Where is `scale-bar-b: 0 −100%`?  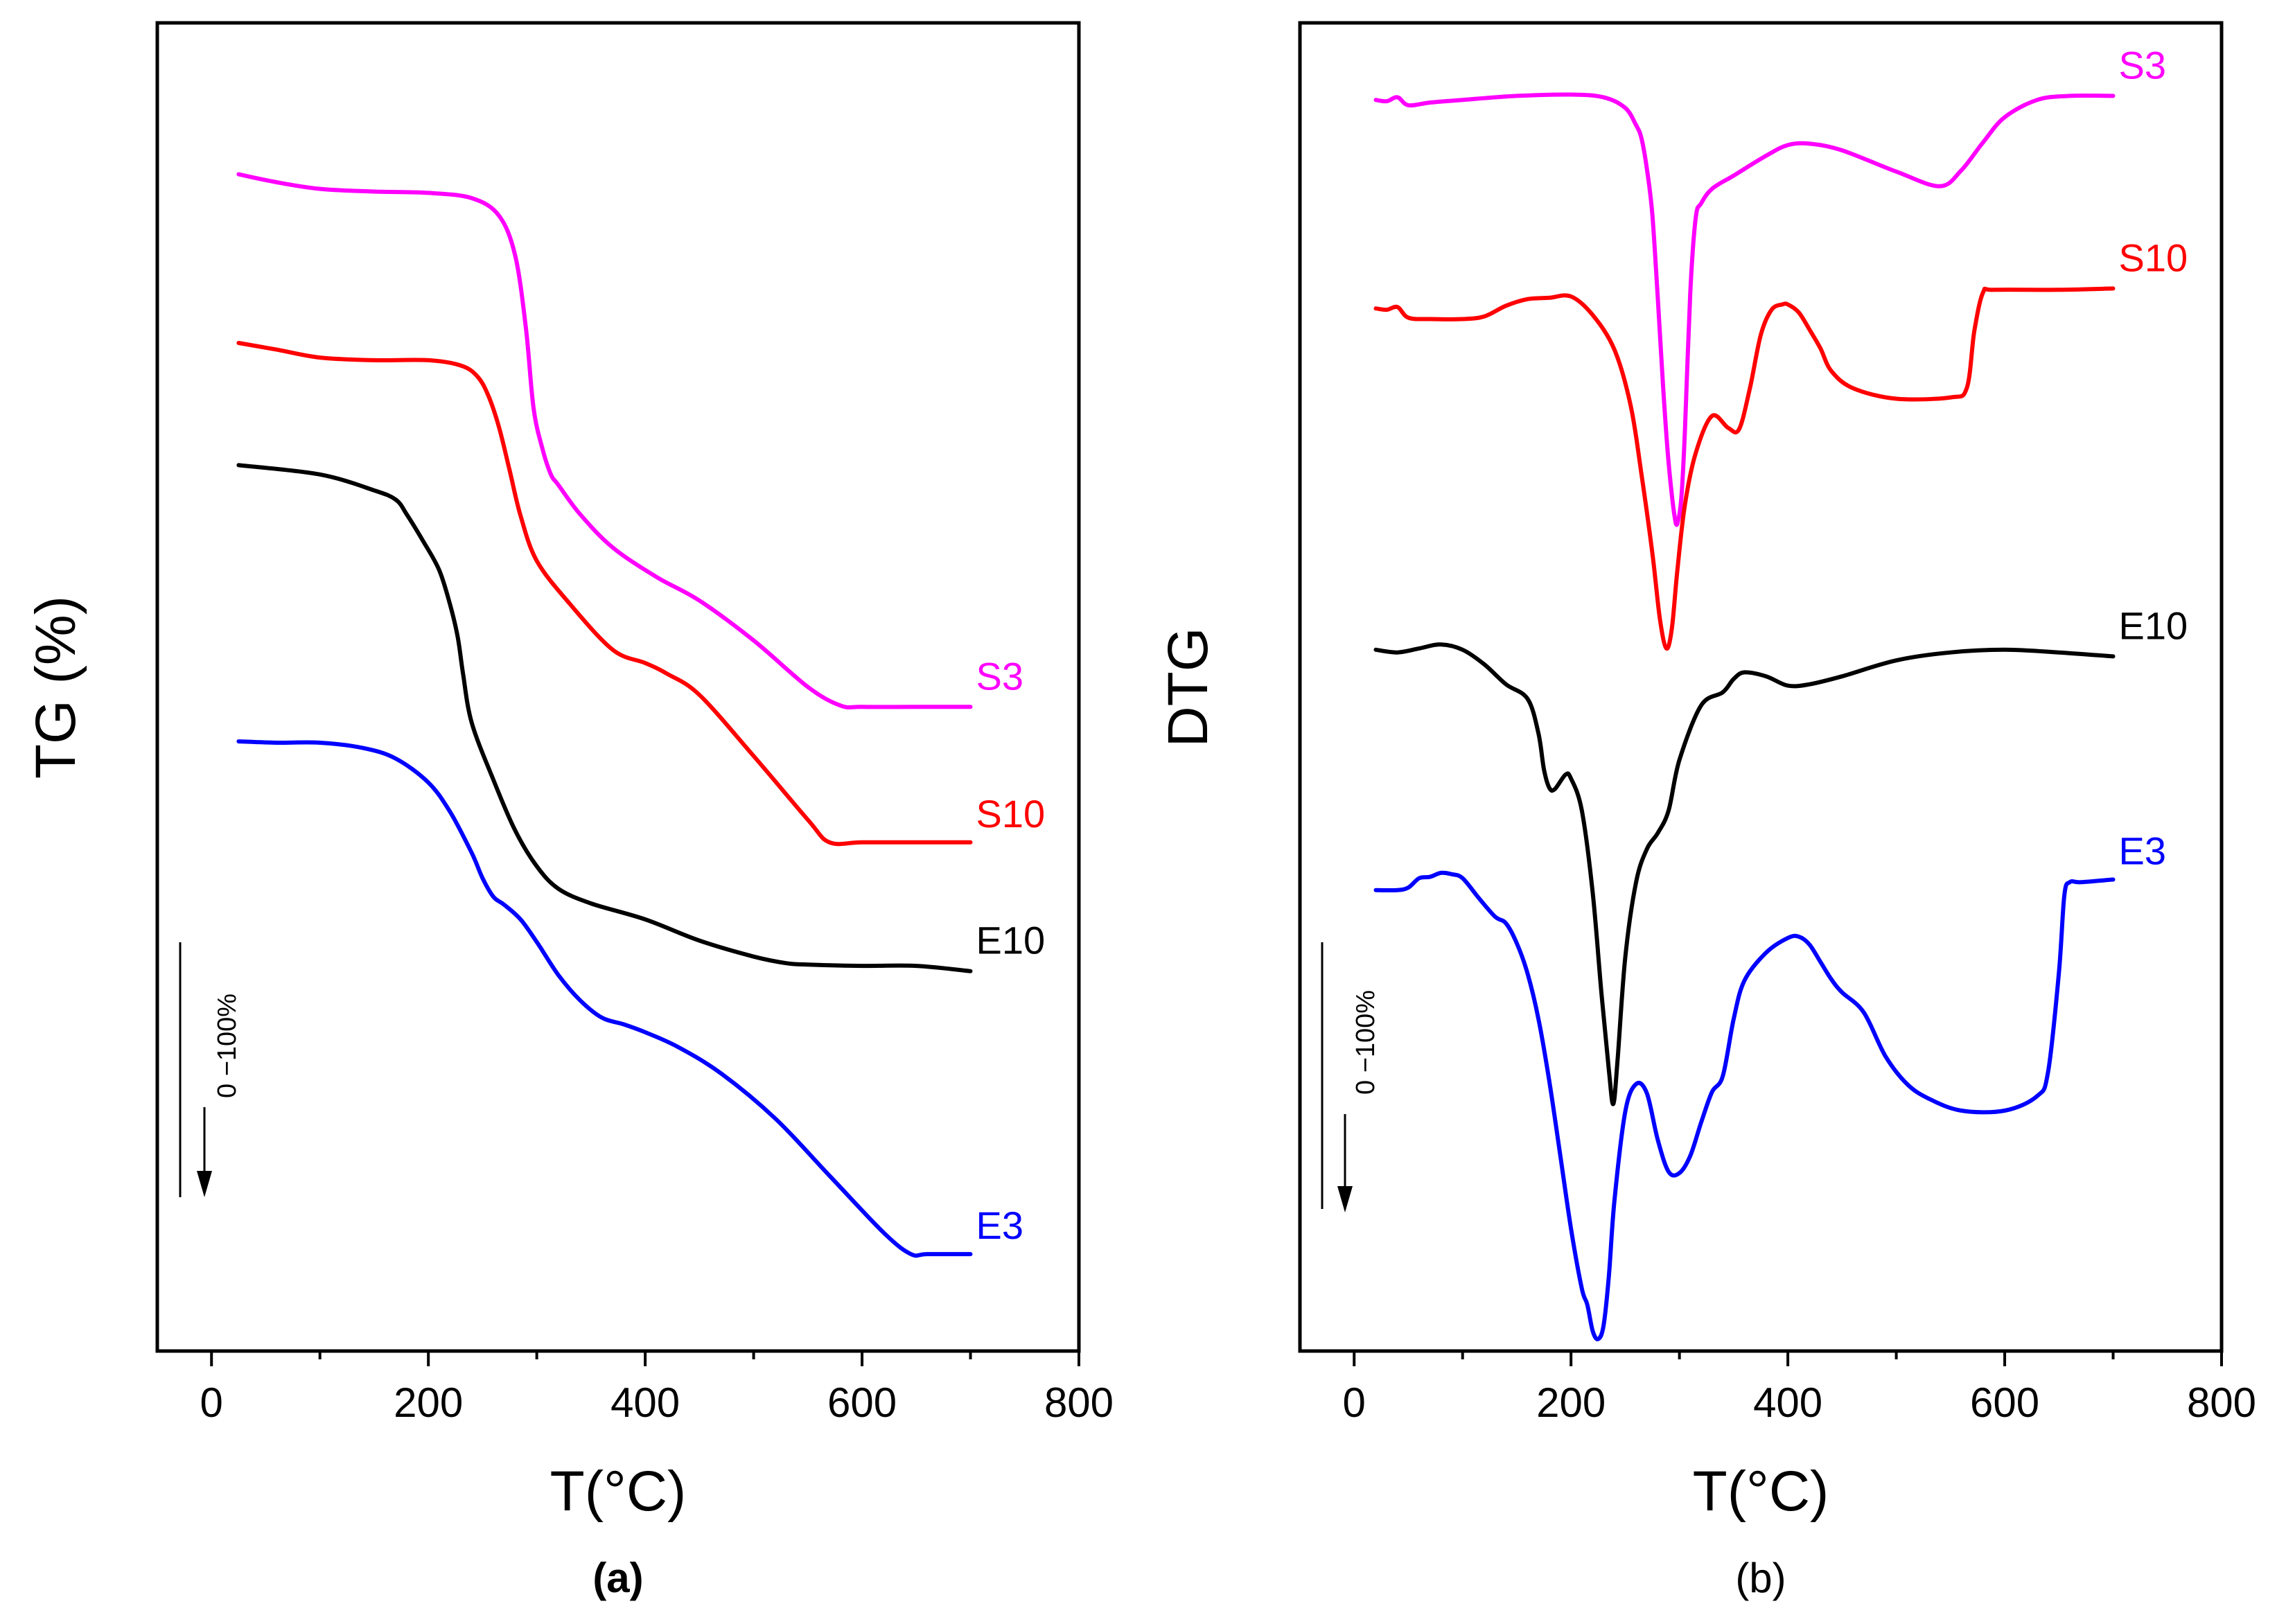
scale-bar-b: 0 −100% is located at coordinates (1350, 1077).